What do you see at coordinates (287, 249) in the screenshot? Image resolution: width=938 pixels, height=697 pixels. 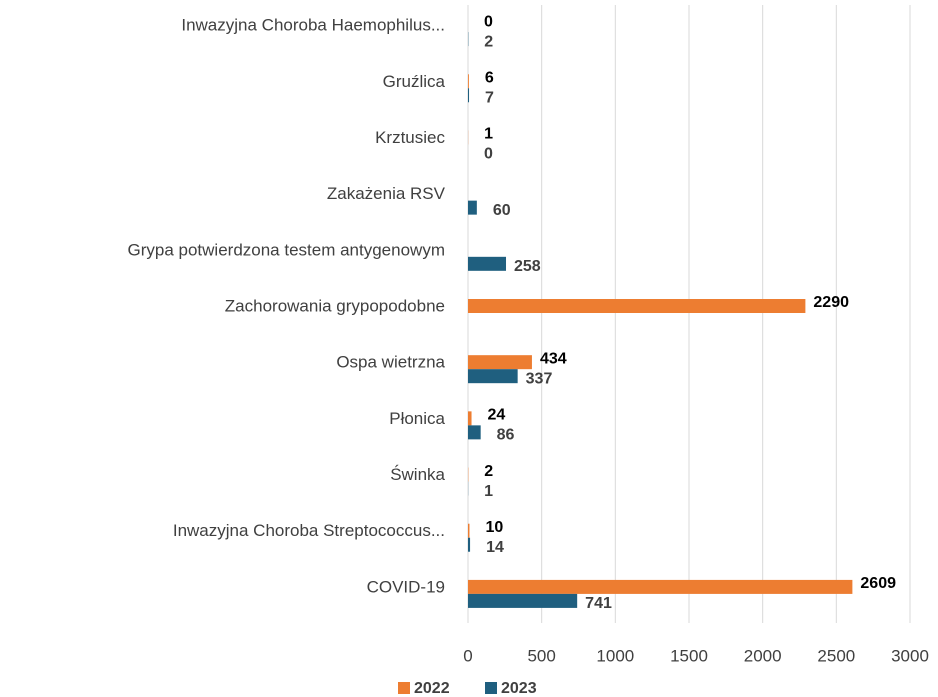 I see `y-tick-label: Grypa potwierdzona testem antygenowym` at bounding box center [287, 249].